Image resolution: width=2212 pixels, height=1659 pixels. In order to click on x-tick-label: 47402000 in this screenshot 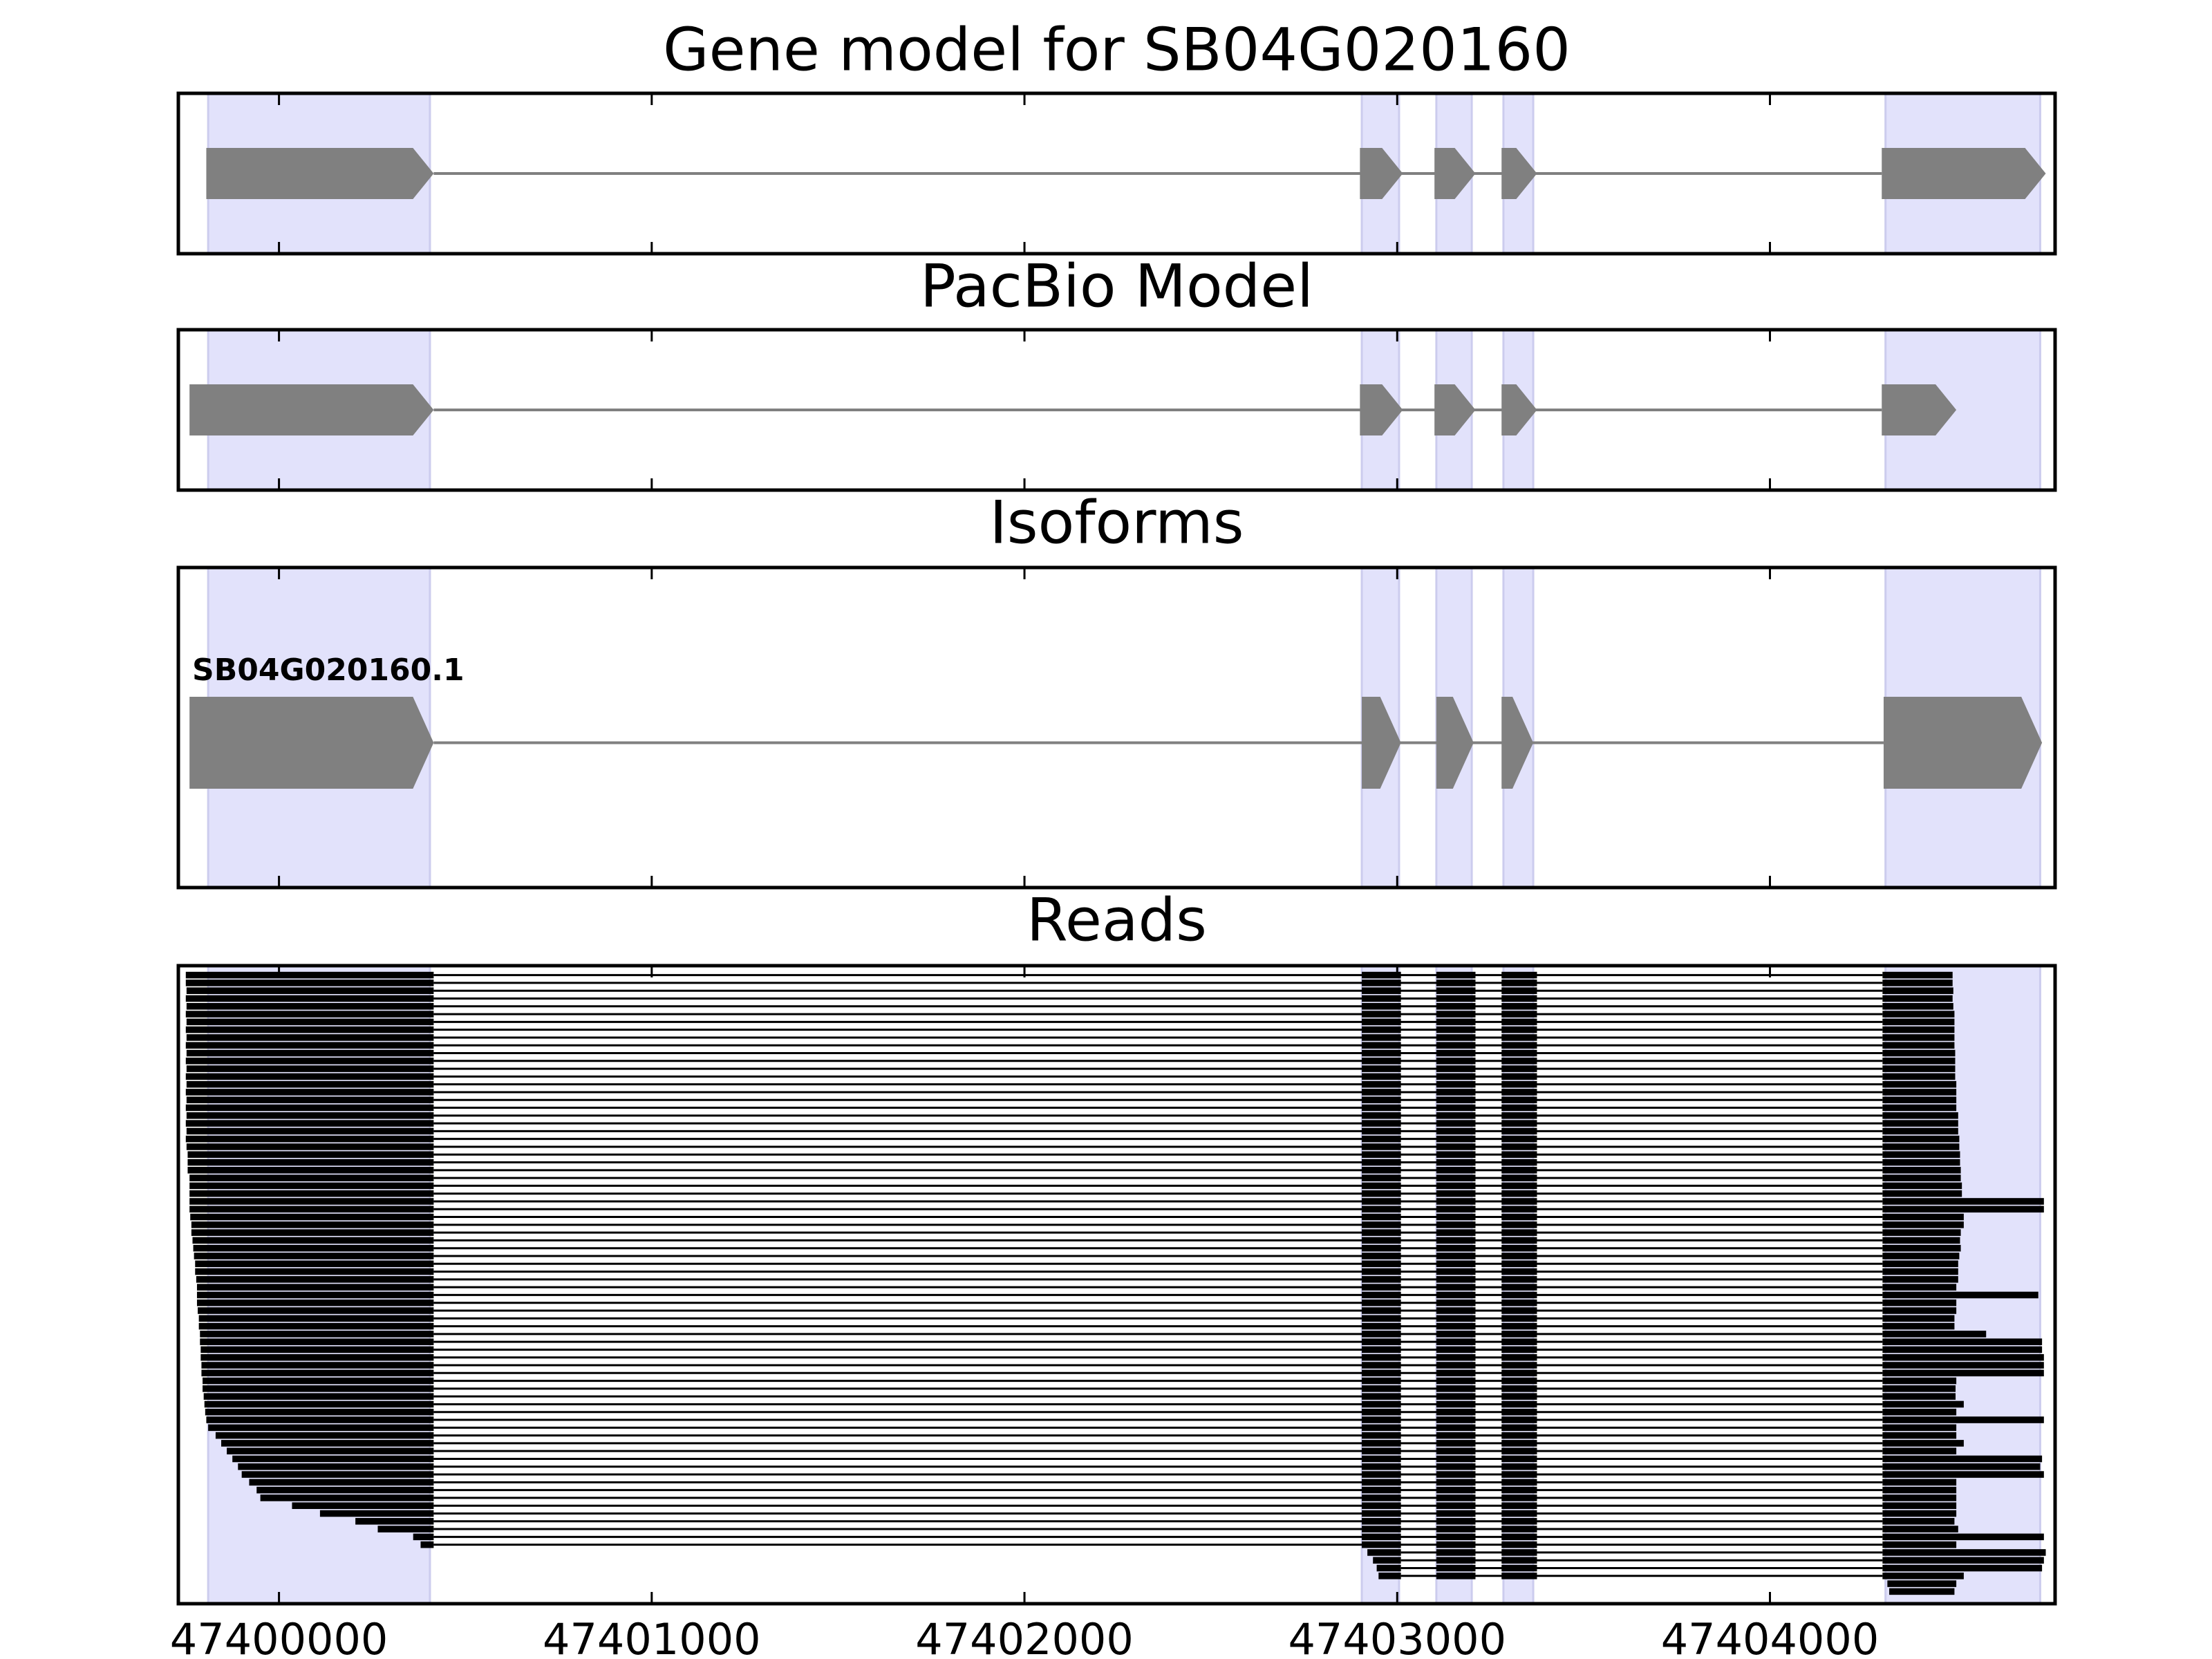, I will do `click(1024, 1637)`.